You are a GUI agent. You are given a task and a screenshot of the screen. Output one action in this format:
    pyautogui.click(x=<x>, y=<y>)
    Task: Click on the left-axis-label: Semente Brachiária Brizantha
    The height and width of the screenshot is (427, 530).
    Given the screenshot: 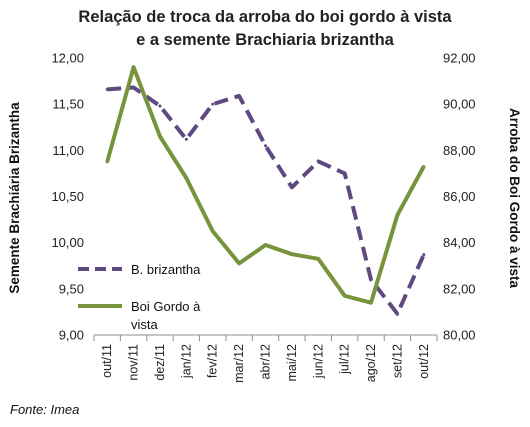 What is the action you would take?
    pyautogui.click(x=14, y=198)
    